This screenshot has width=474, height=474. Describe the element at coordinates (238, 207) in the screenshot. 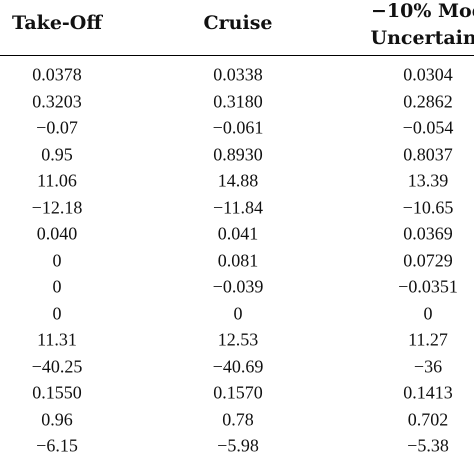

I see `table-cell: −11.84` at that location.